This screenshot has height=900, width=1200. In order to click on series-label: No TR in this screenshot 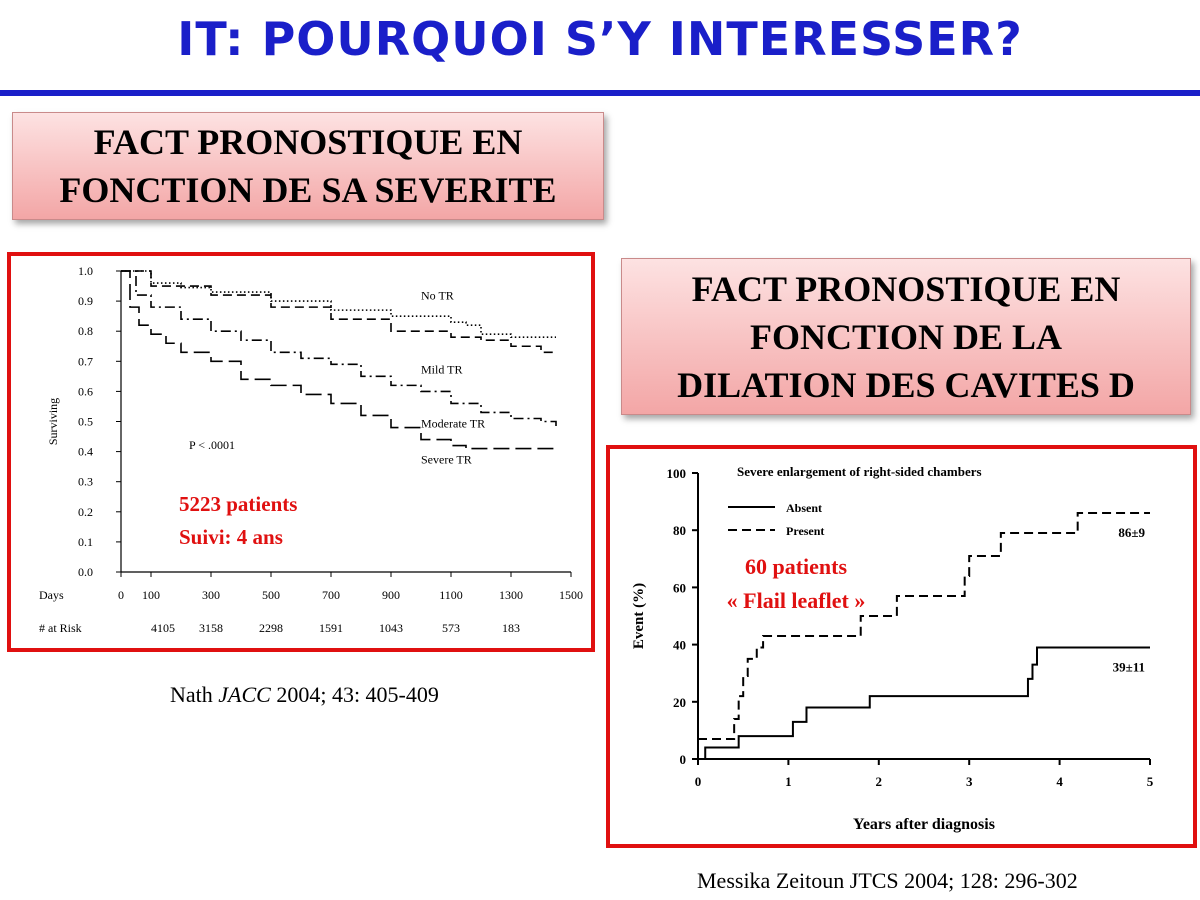, I will do `click(437, 296)`.